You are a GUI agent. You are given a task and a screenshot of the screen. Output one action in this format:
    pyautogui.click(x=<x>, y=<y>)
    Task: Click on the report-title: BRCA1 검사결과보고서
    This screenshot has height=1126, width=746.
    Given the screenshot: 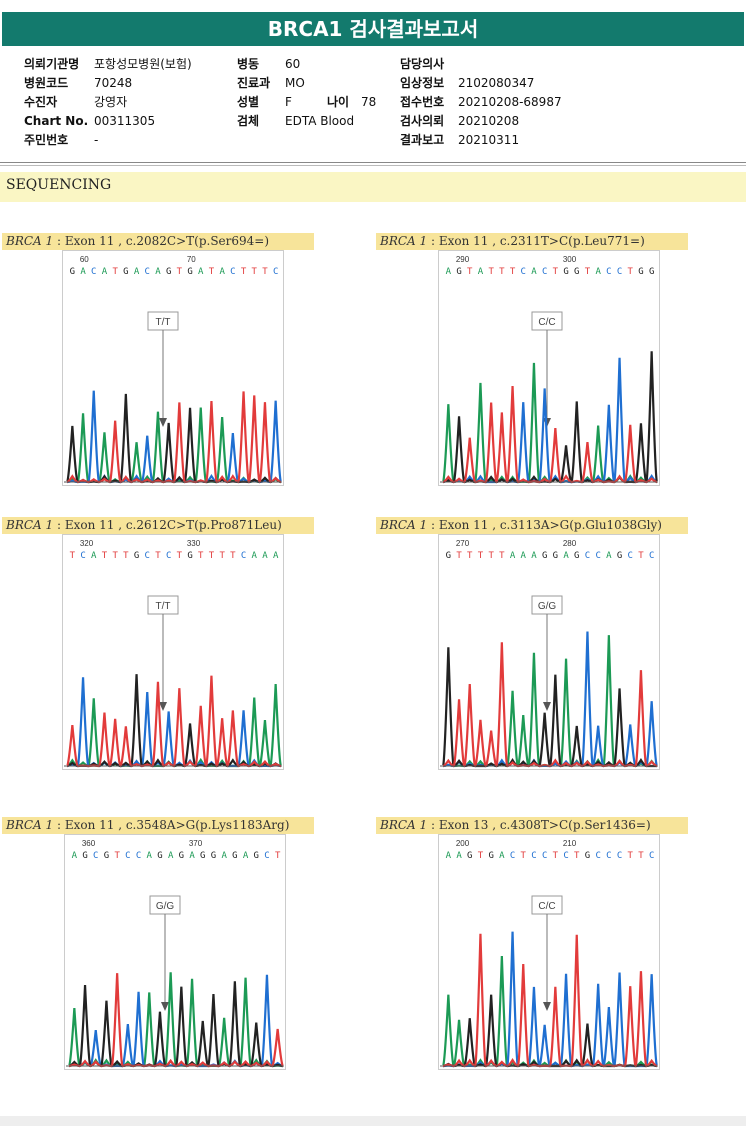 What is the action you would take?
    pyautogui.click(x=373, y=29)
    